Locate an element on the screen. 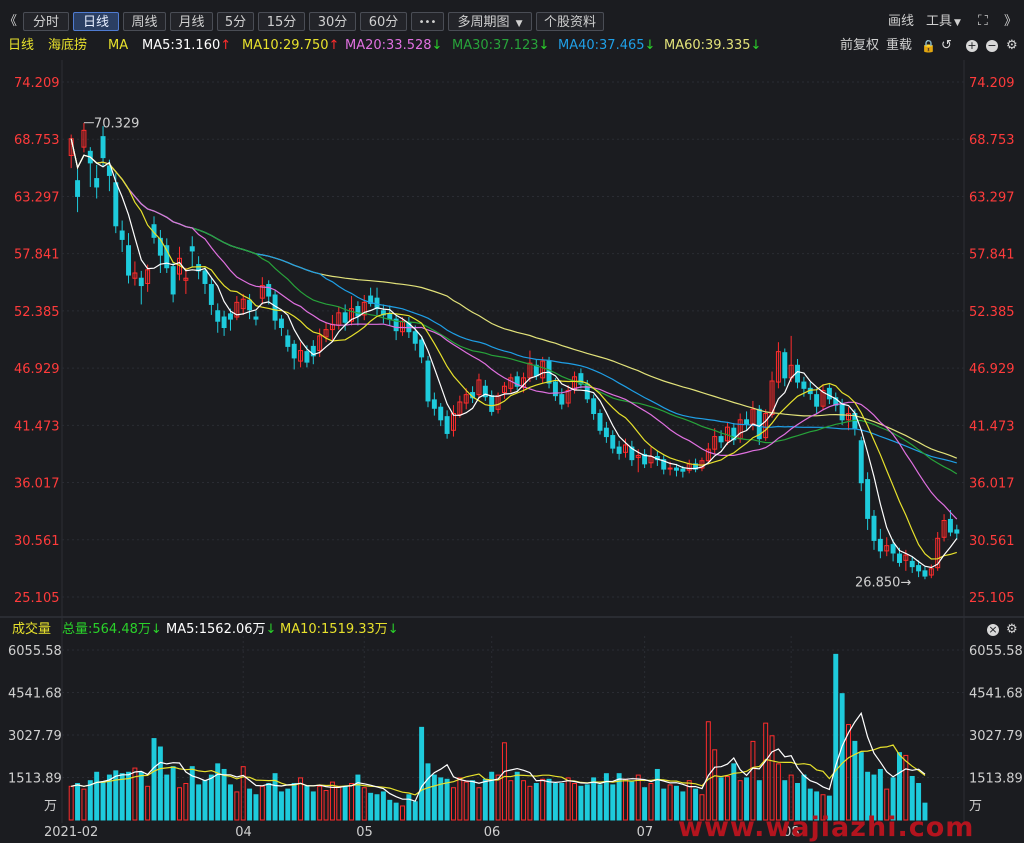 The width and height of the screenshot is (1024, 843). price-tick-label-left: 25.105 is located at coordinates (37, 598).